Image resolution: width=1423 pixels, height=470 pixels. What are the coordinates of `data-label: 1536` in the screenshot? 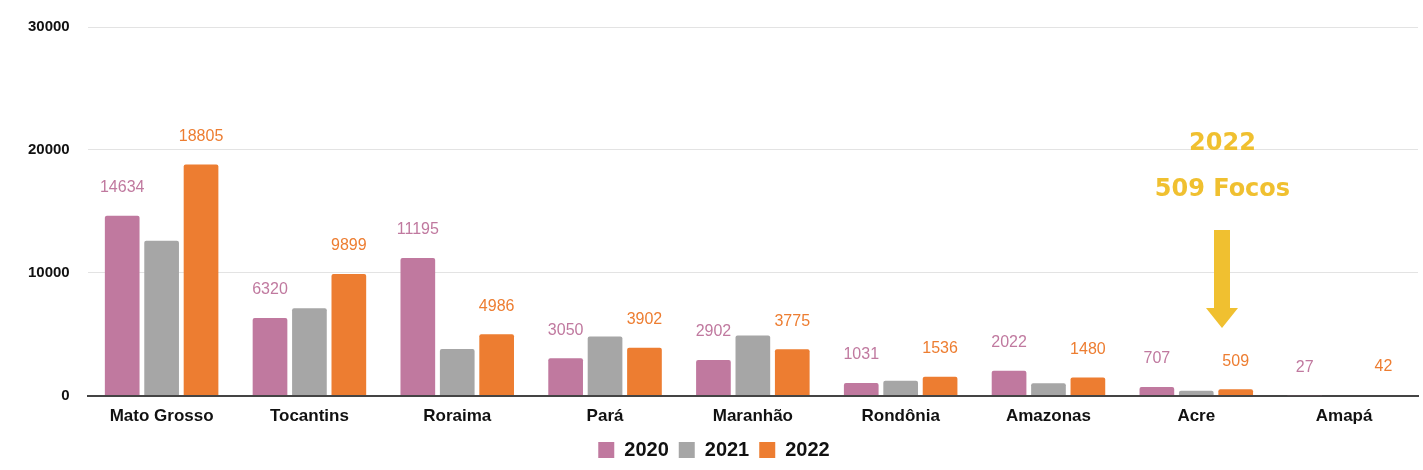 It's located at (940, 348).